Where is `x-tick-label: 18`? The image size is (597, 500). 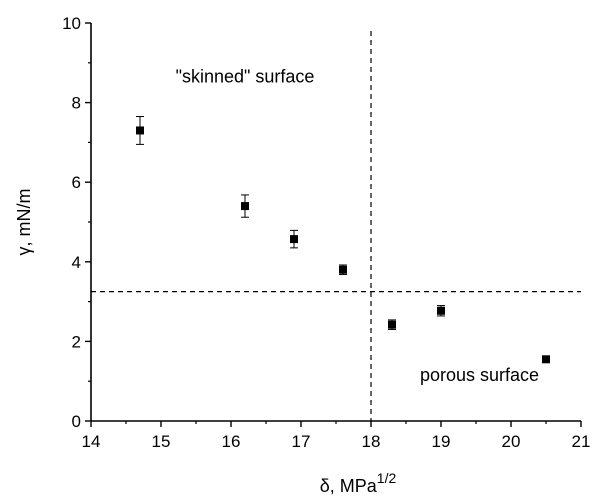
x-tick-label: 18 is located at coordinates (371, 441).